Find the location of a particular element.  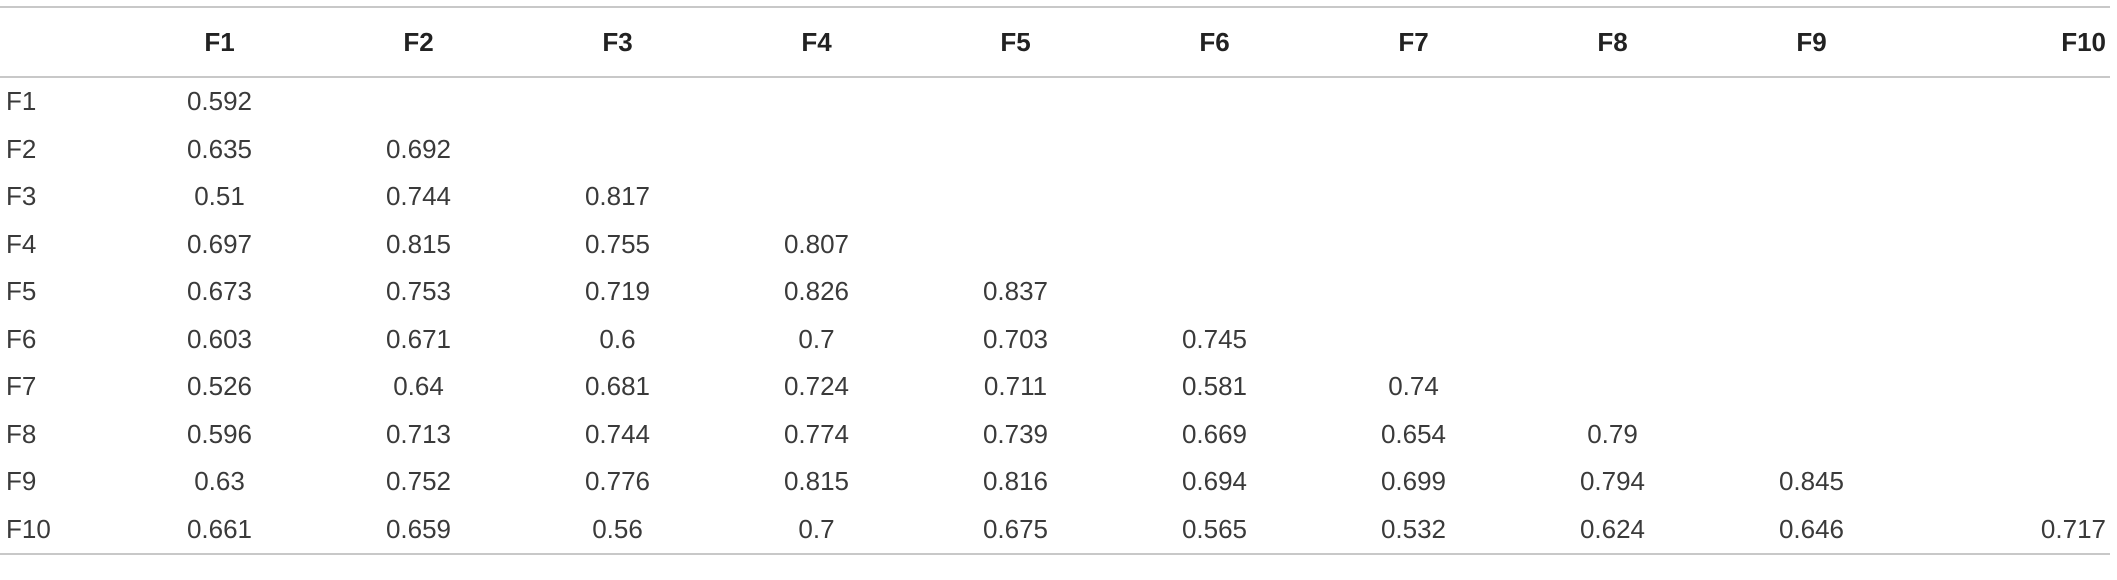

table-cell: 0.745 is located at coordinates (1214, 338).